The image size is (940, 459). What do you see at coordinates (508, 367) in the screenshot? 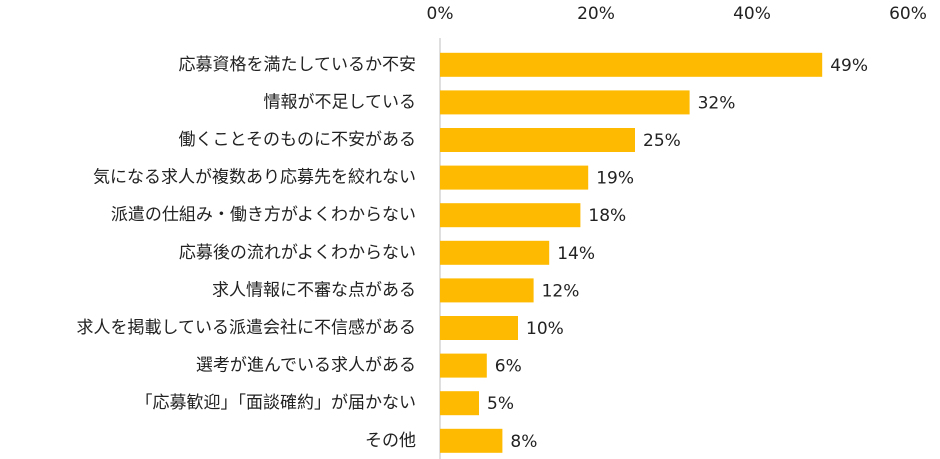
I see `value-label: 6%` at bounding box center [508, 367].